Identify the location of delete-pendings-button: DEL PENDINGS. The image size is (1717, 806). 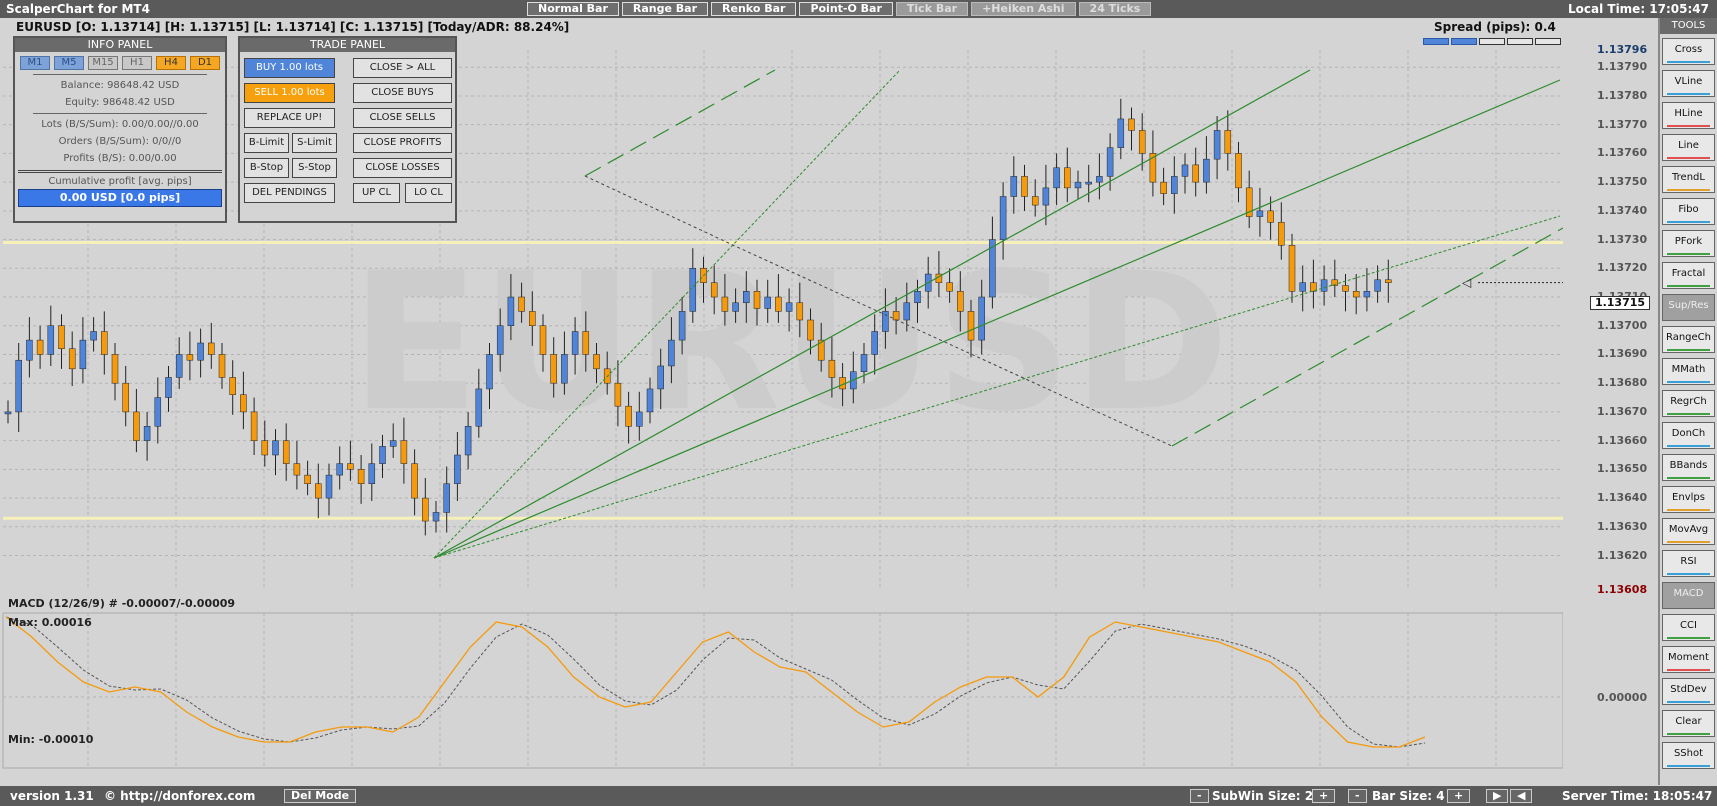
(289, 193).